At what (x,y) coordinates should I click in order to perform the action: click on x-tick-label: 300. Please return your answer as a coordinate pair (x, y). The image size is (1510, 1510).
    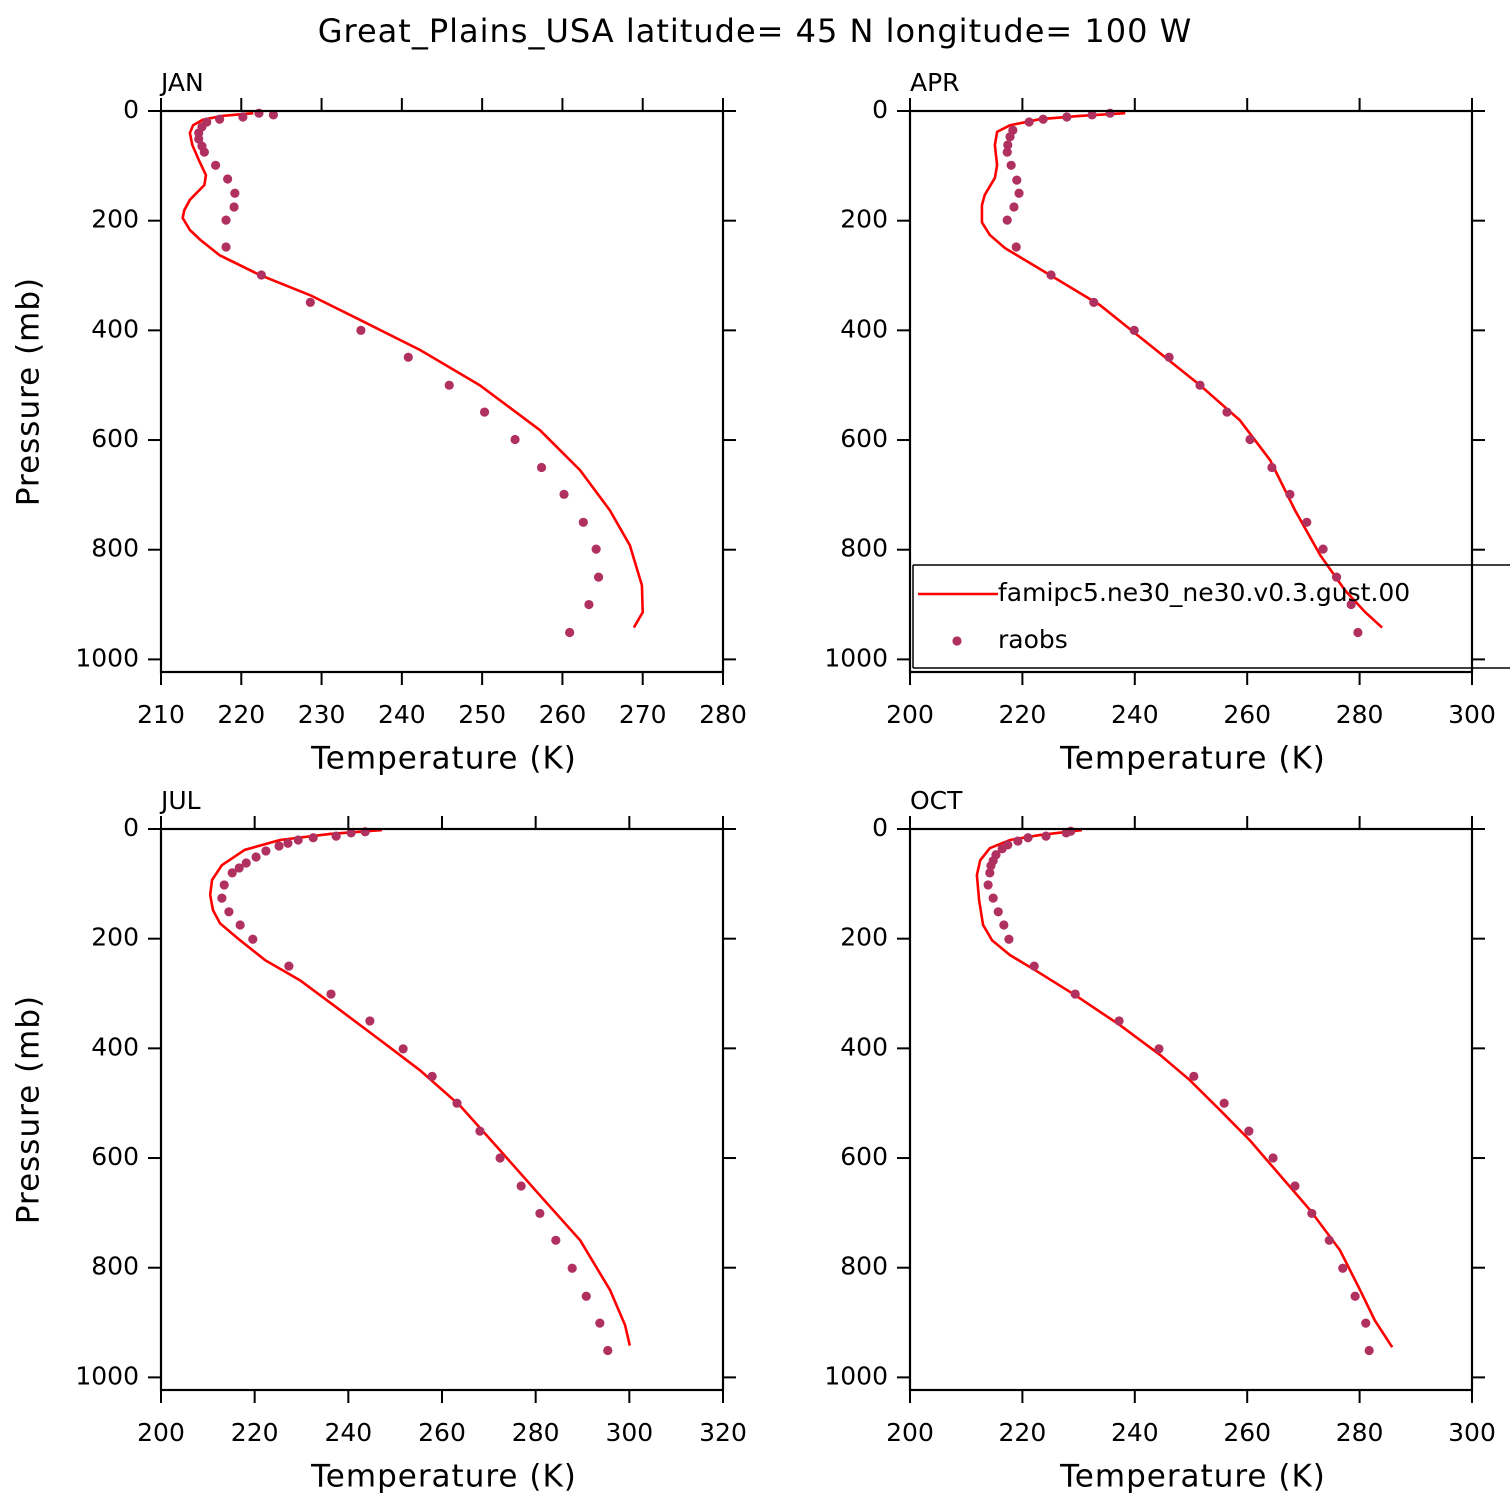
    Looking at the image, I should click on (1472, 714).